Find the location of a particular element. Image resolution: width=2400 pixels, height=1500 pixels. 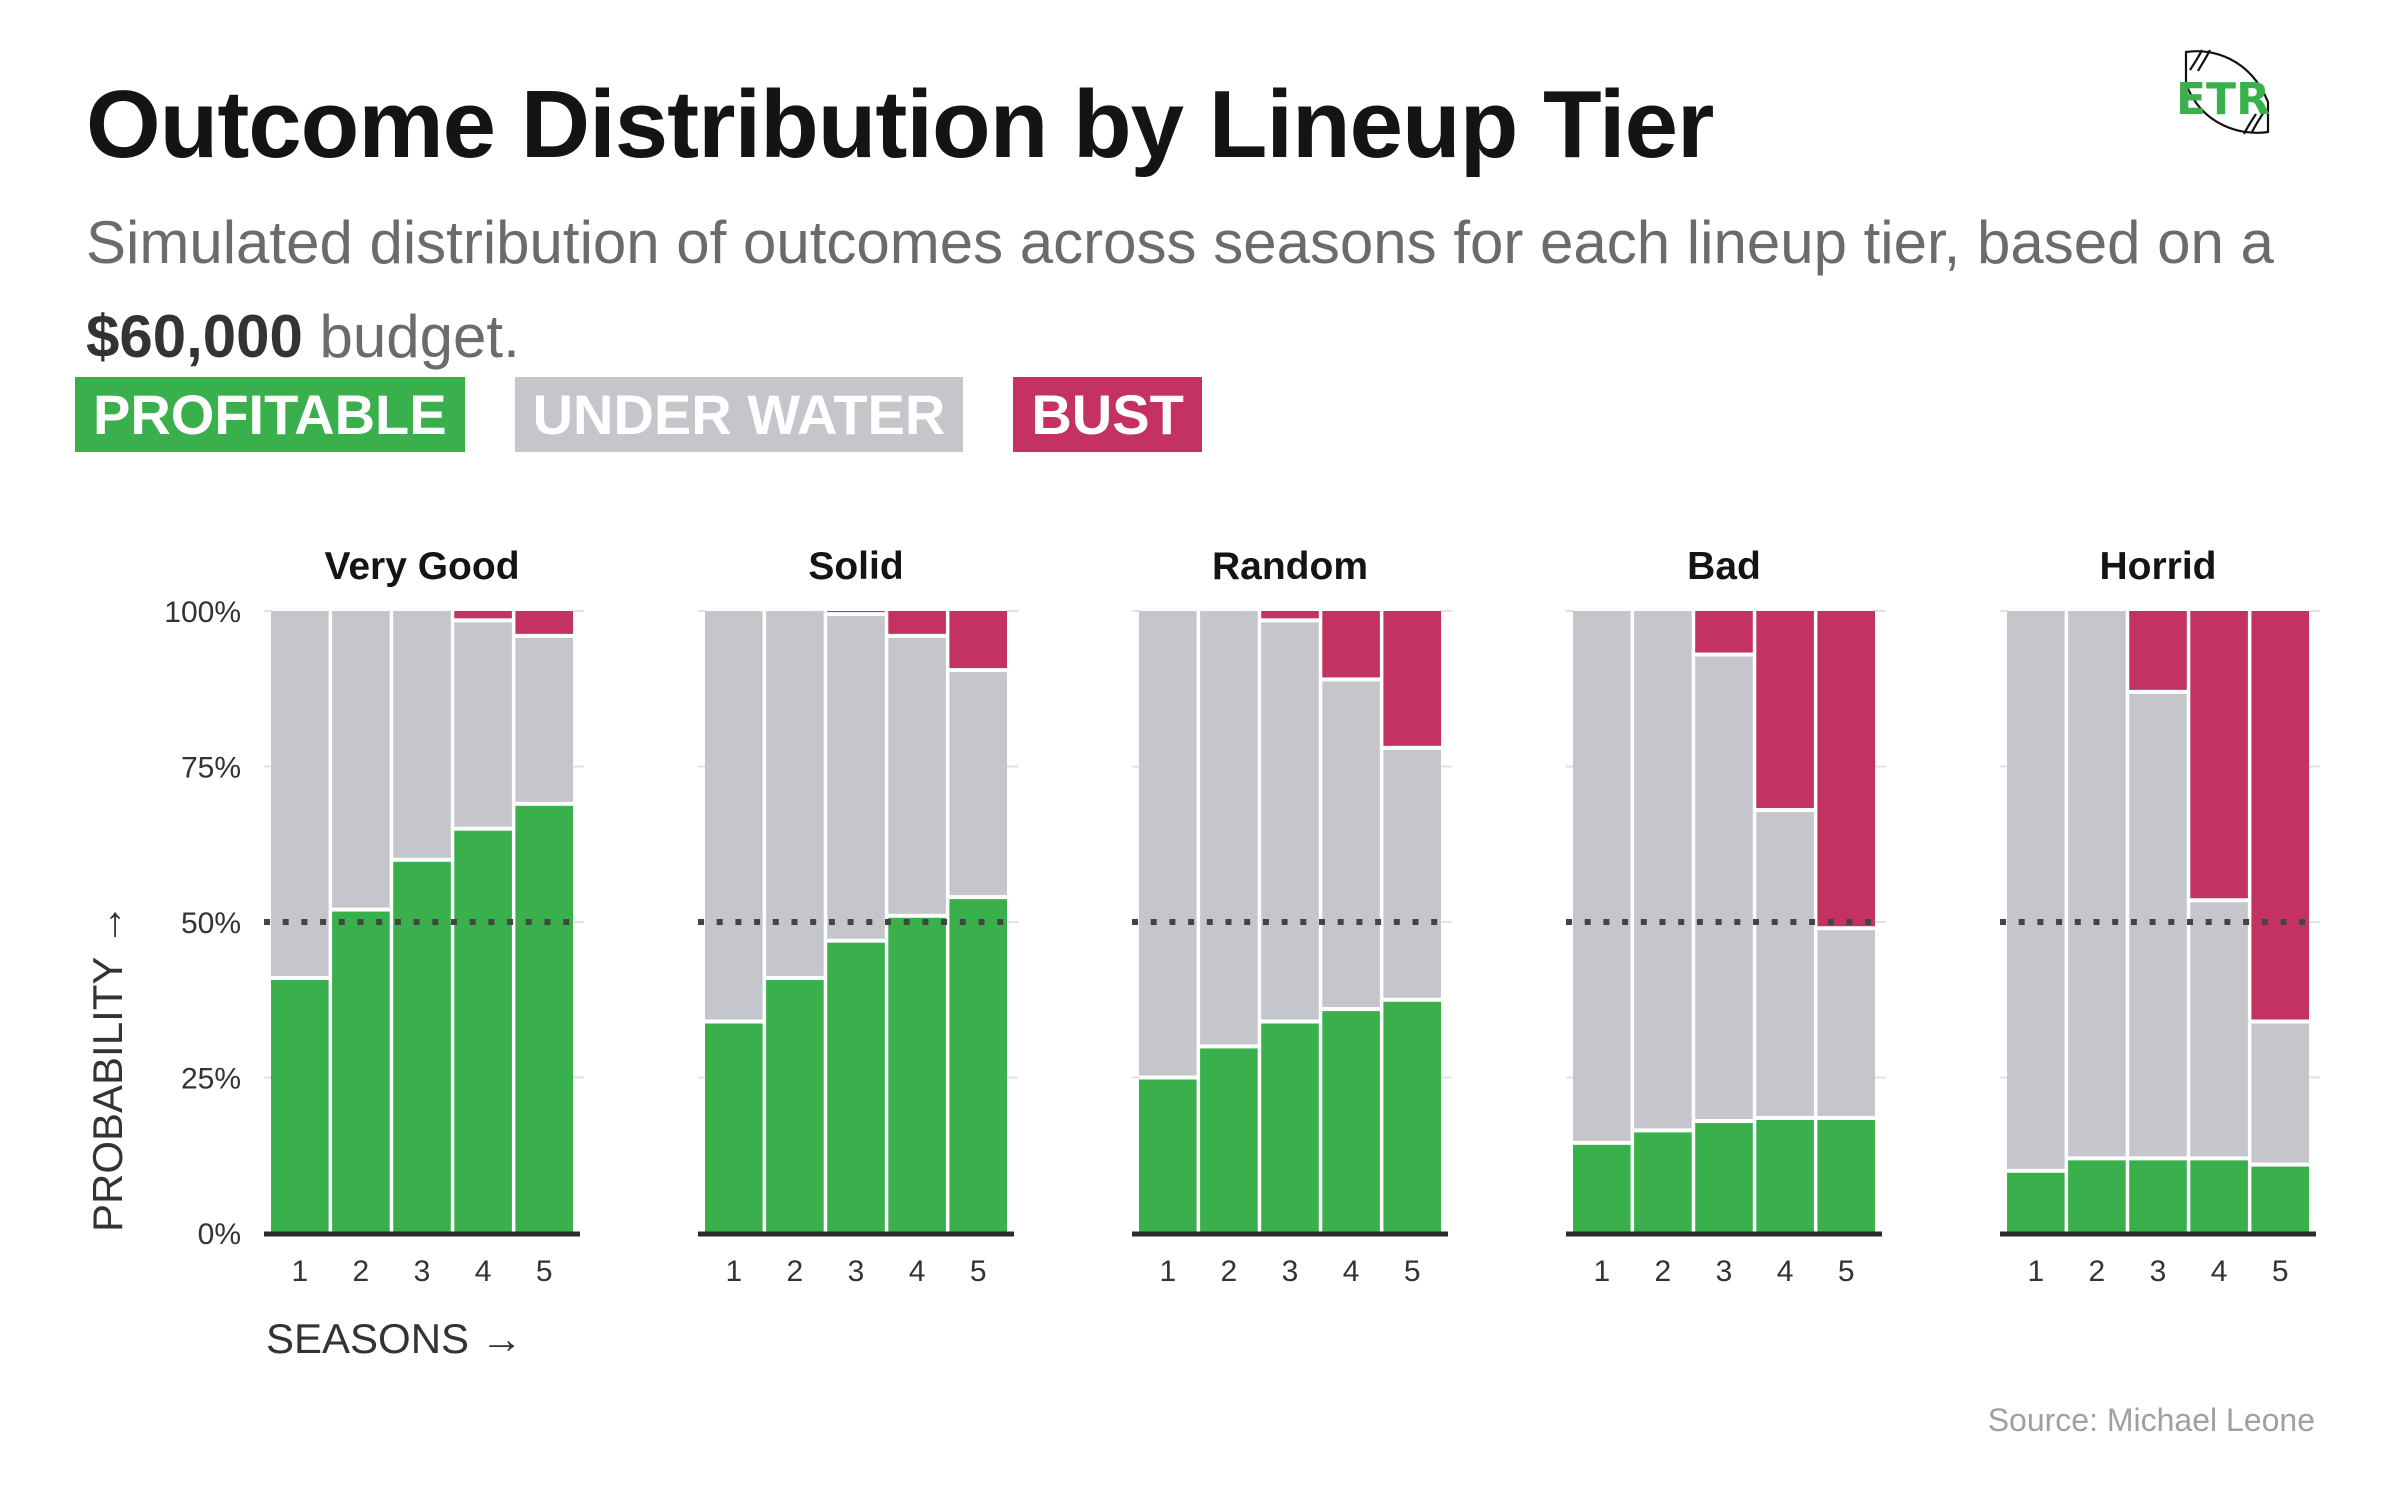

legend-bust: BUST is located at coordinates (1107, 414).